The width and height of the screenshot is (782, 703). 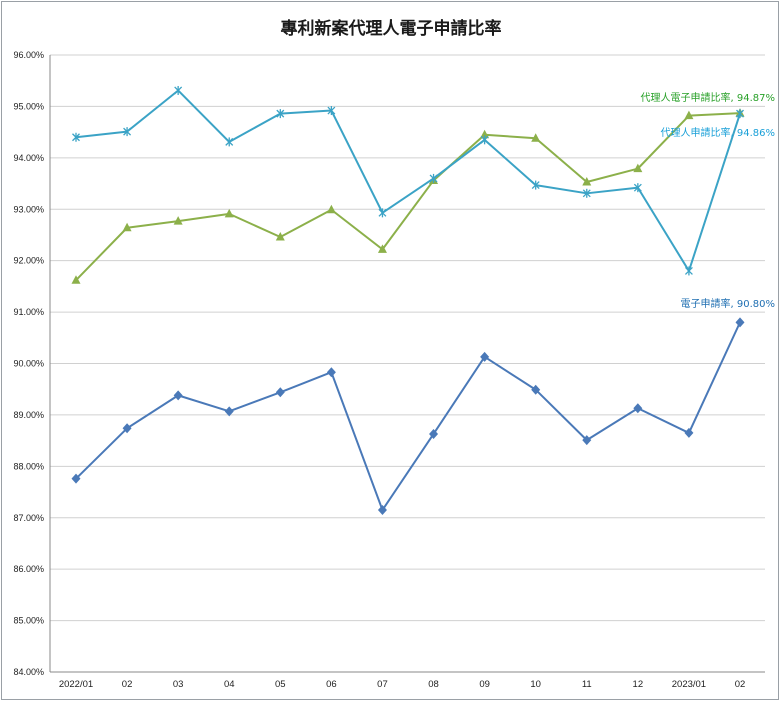 I want to click on series-end-label: 代理人申請比率, 94.86%, so click(x=718, y=132).